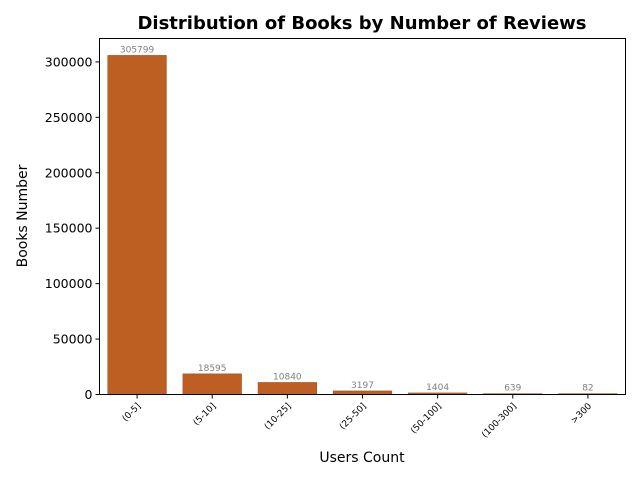  Describe the element at coordinates (69, 117) in the screenshot. I see `y-tick-label: 250000` at that location.